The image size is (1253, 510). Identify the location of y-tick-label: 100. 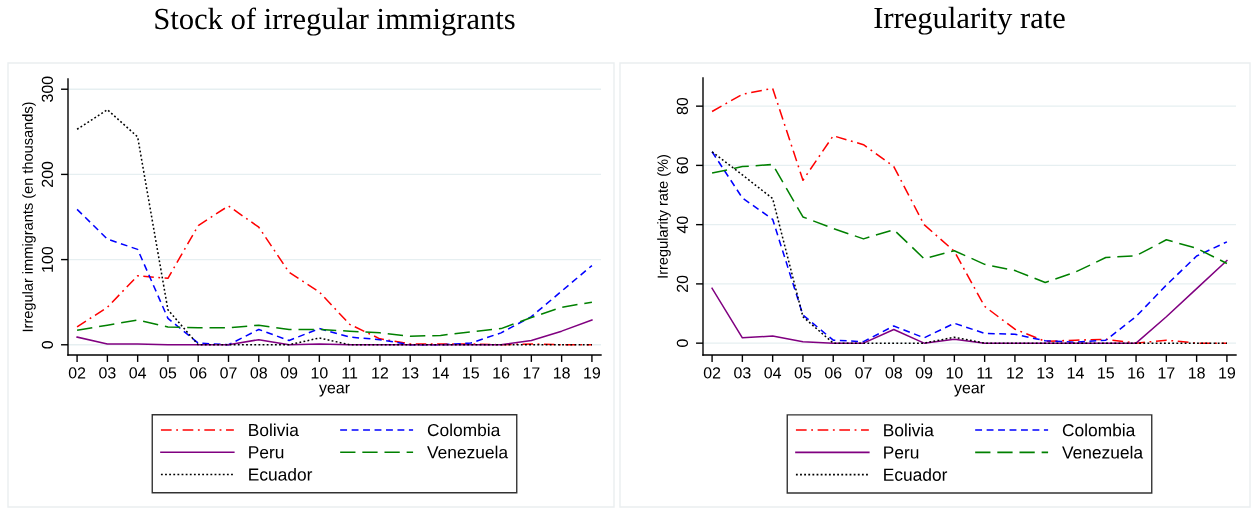
(47, 259).